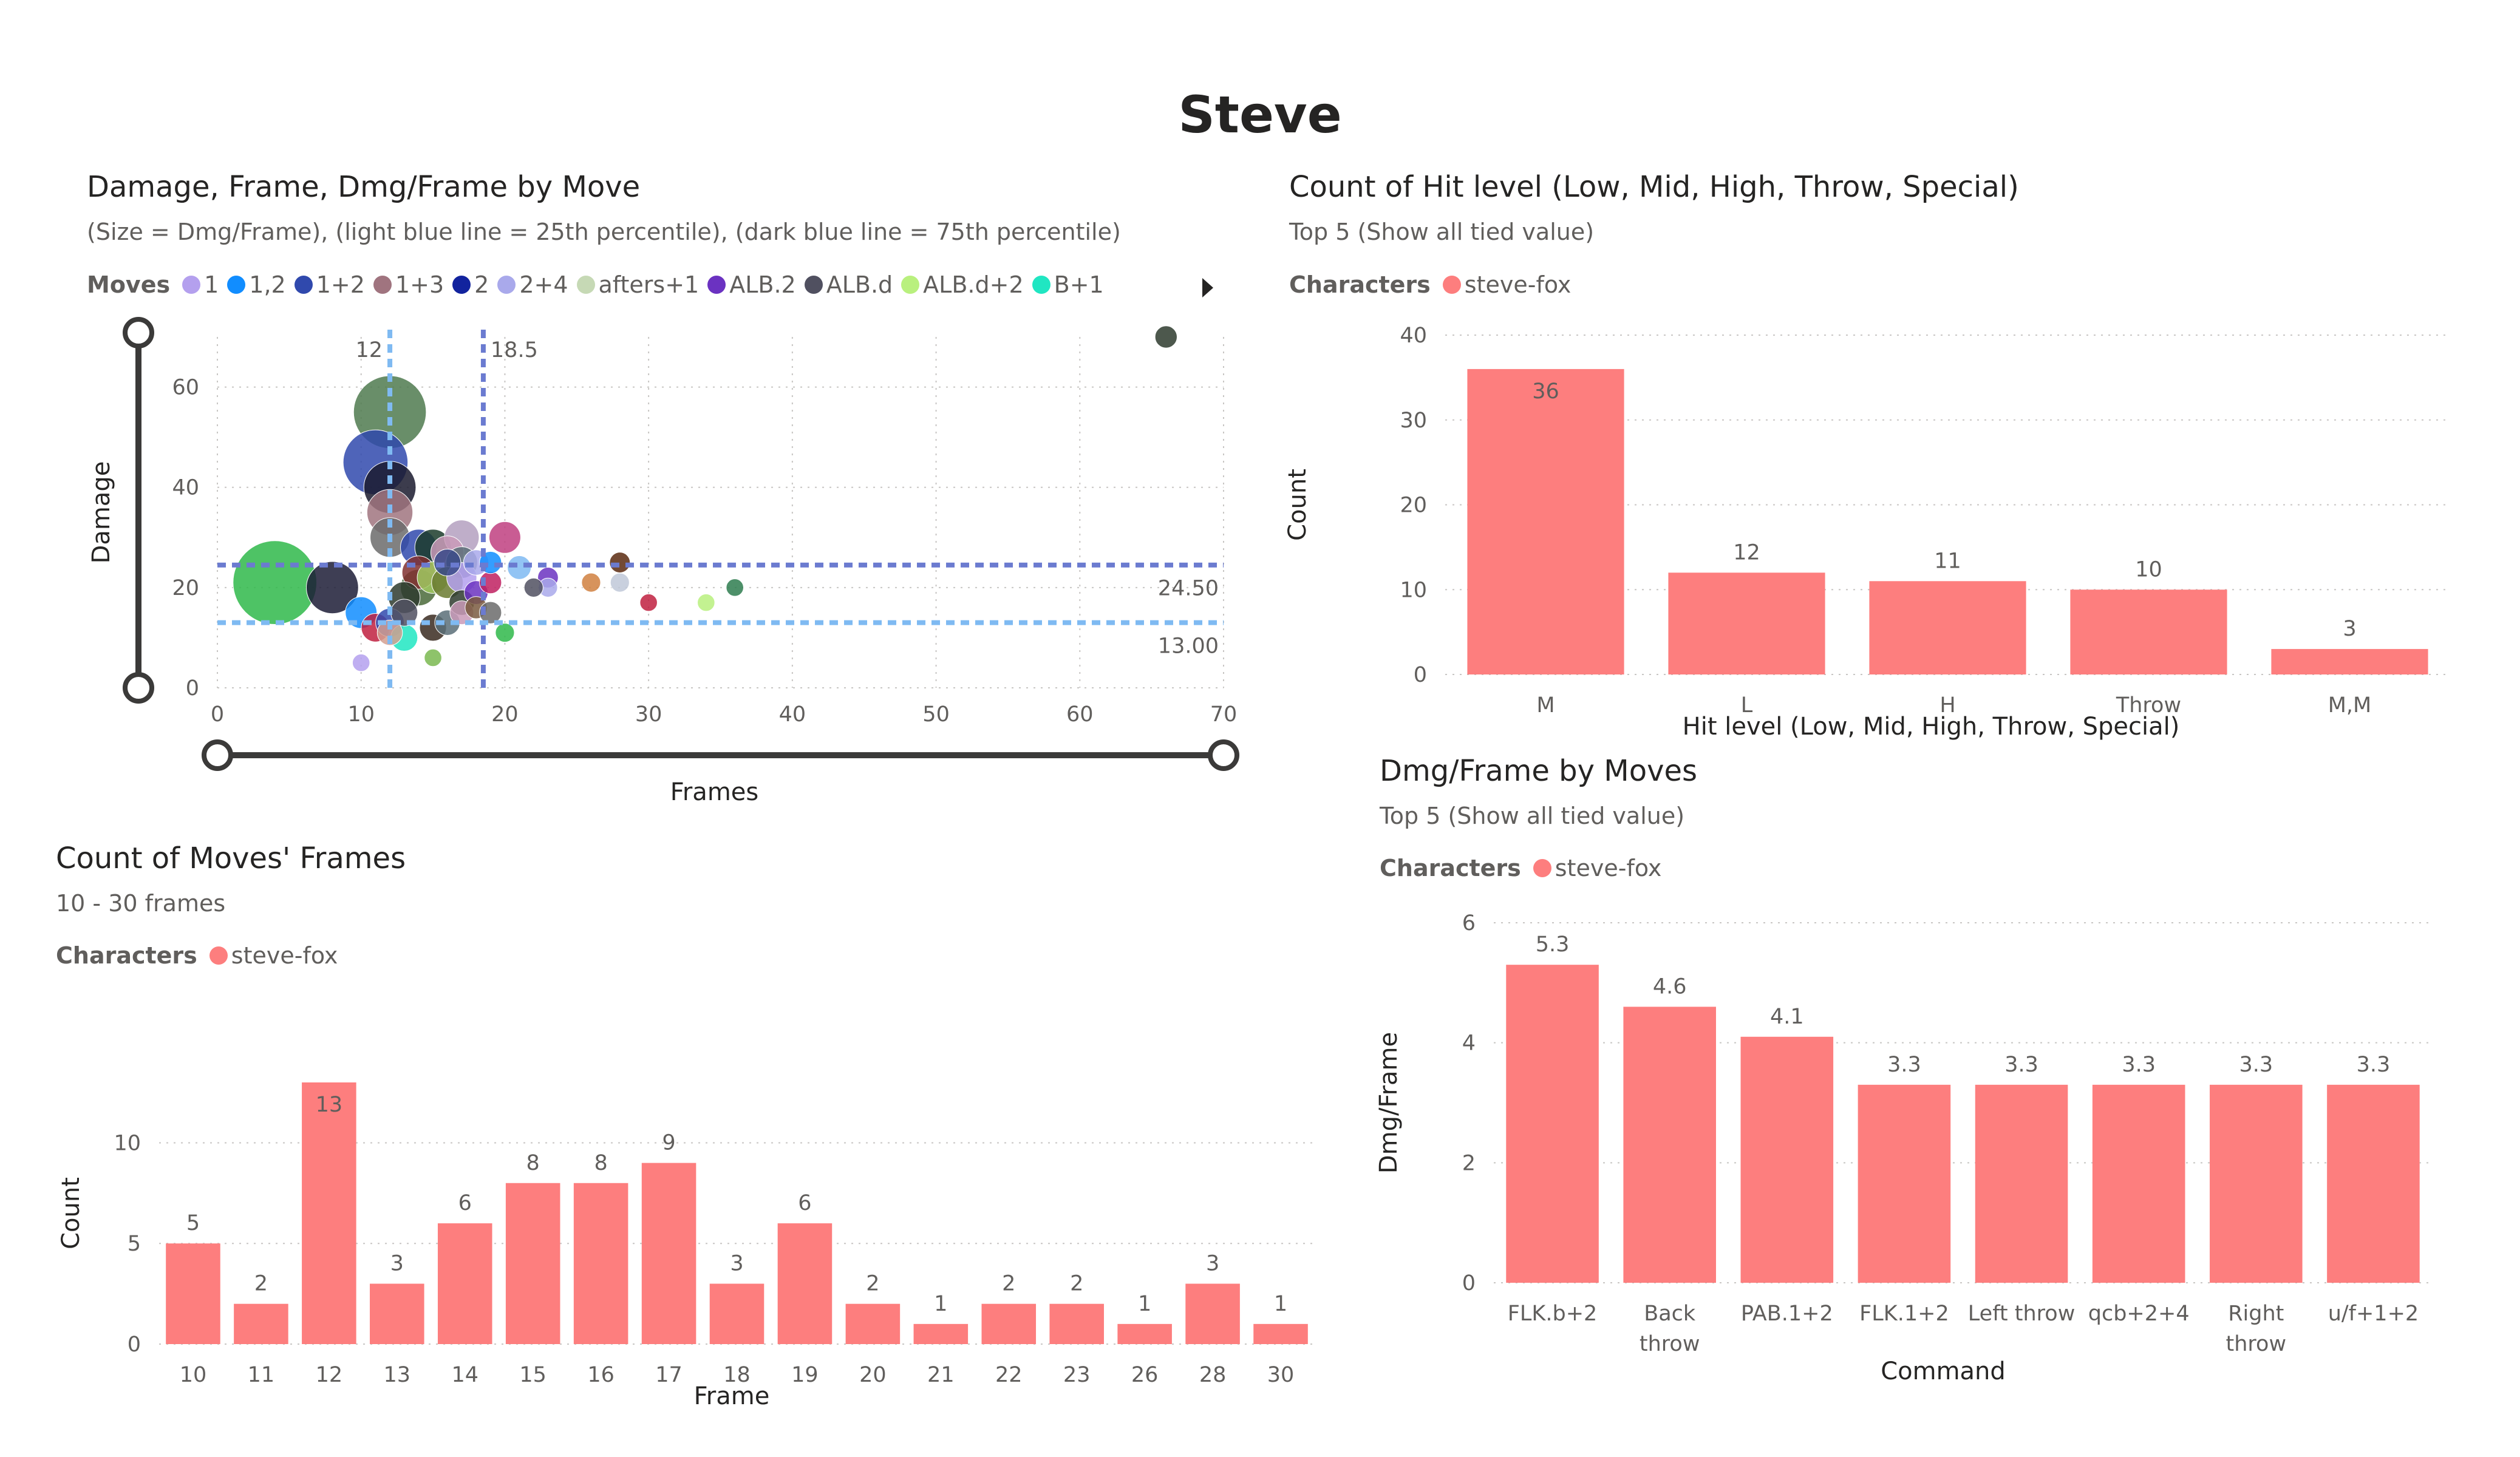 This screenshot has height=1457, width=2520. Describe the element at coordinates (71, 1213) in the screenshot. I see `y-axis-title: Count` at that location.